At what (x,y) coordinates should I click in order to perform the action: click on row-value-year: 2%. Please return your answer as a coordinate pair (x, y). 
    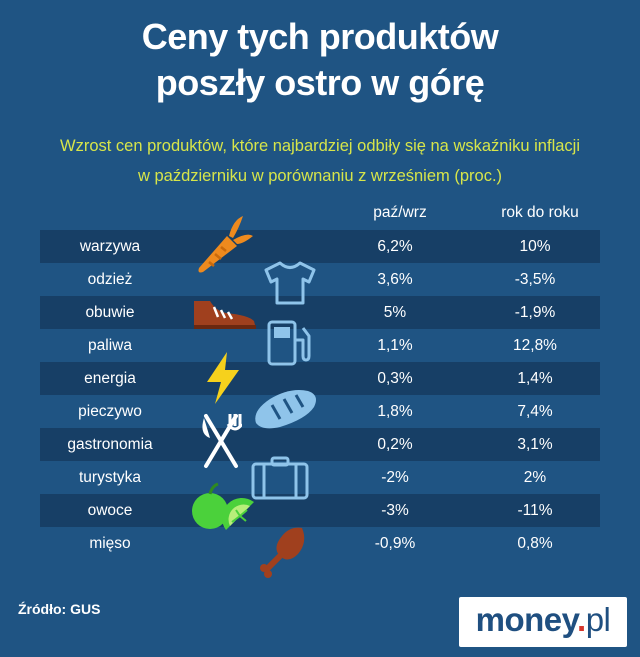
    Looking at the image, I should click on (535, 477).